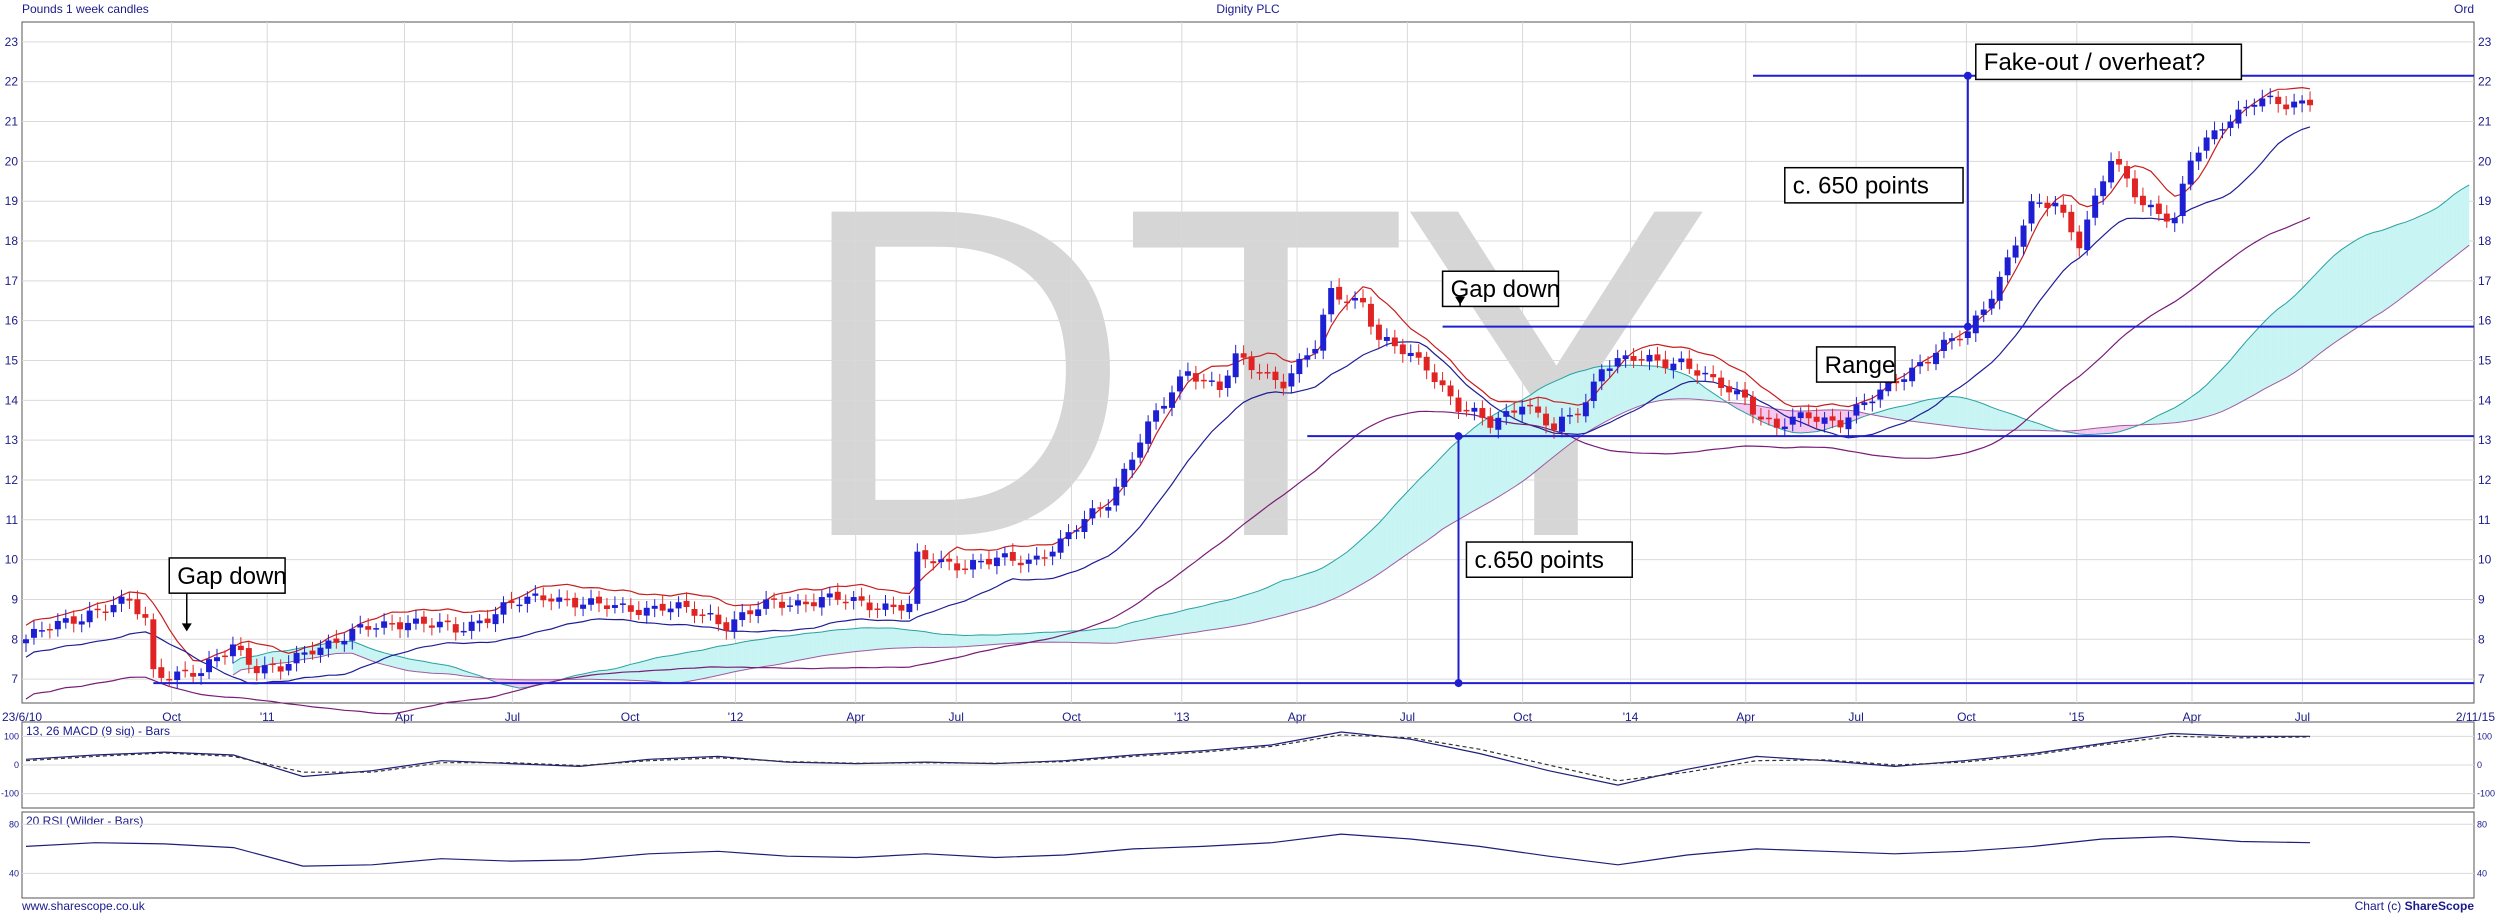 Image resolution: width=2497 pixels, height=915 pixels. Describe the element at coordinates (1458, 683) in the screenshot. I see `measure-endpoint` at that location.